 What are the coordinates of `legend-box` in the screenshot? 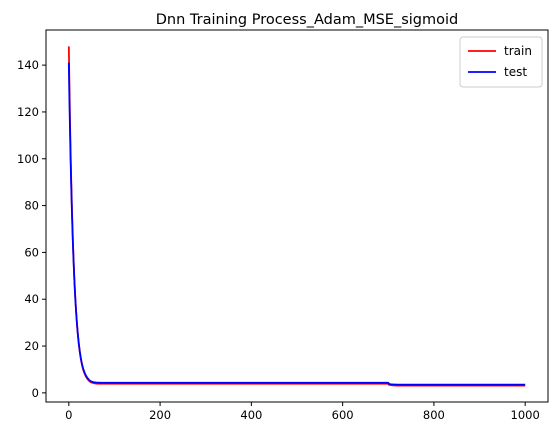 It's located at (501, 62).